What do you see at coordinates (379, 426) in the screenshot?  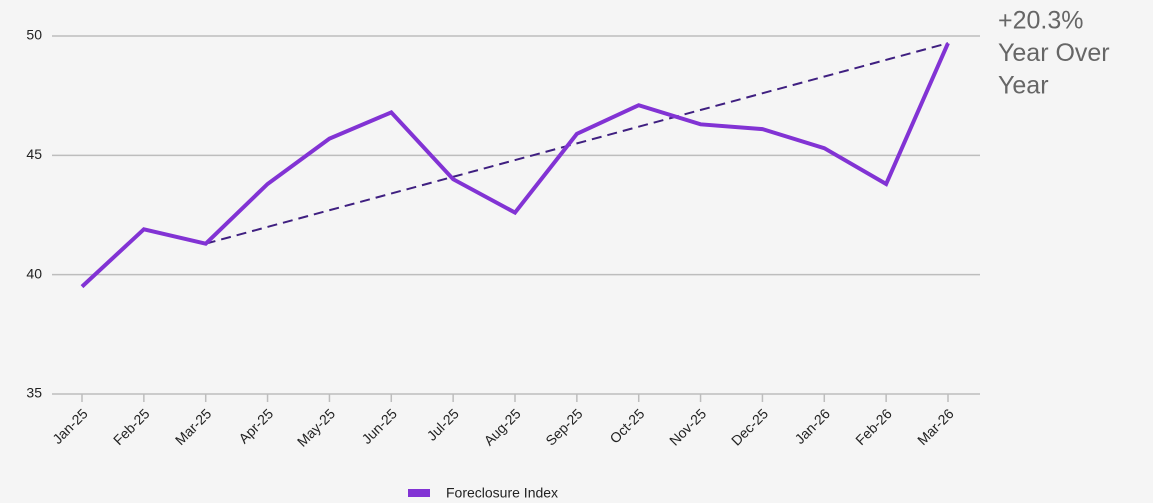 I see `x-tick-label: Jun-25` at bounding box center [379, 426].